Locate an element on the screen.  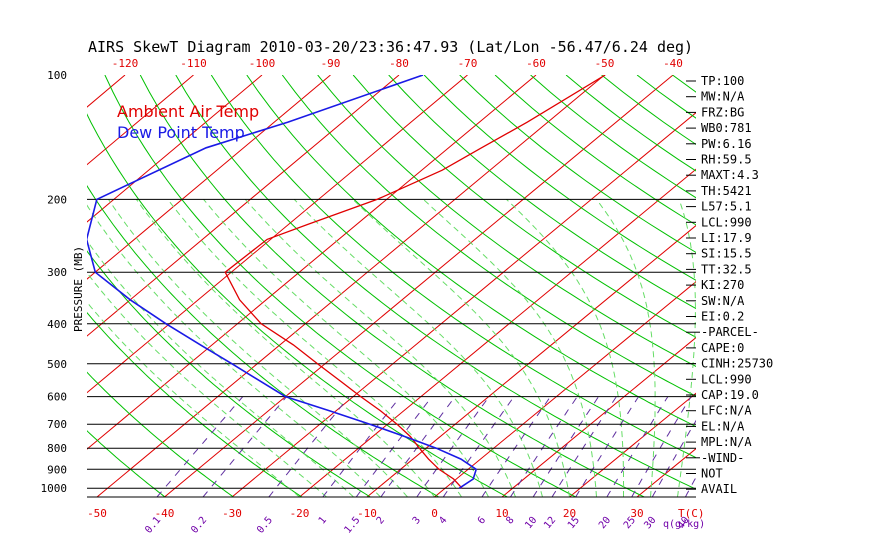
mixing-ratio-tick-label: 0.5 is located at coordinates (265, 525).